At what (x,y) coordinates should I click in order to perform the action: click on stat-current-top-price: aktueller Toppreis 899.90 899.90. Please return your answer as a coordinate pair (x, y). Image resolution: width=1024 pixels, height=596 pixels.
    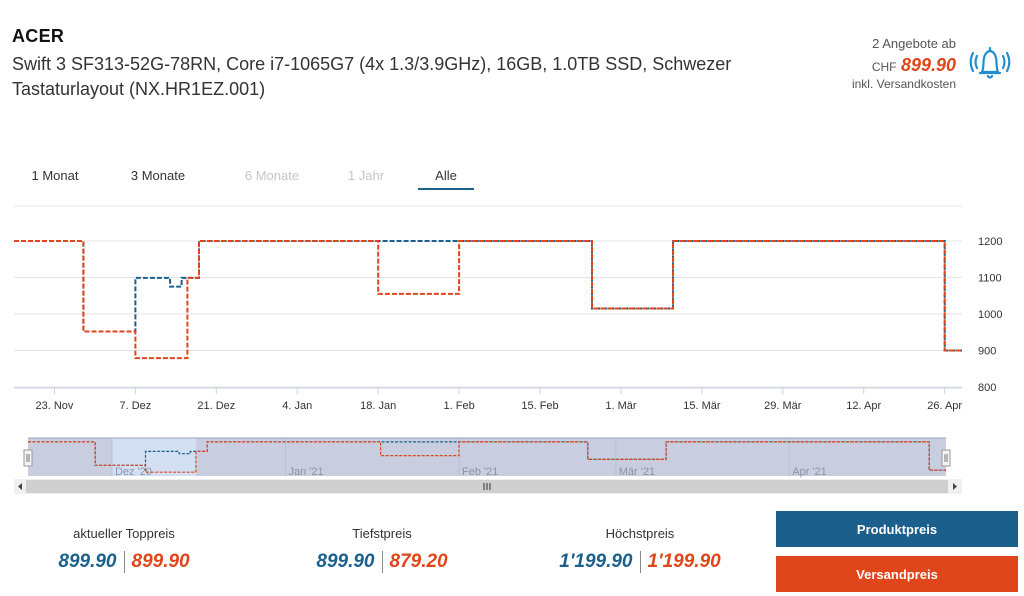
    Looking at the image, I should click on (124, 549).